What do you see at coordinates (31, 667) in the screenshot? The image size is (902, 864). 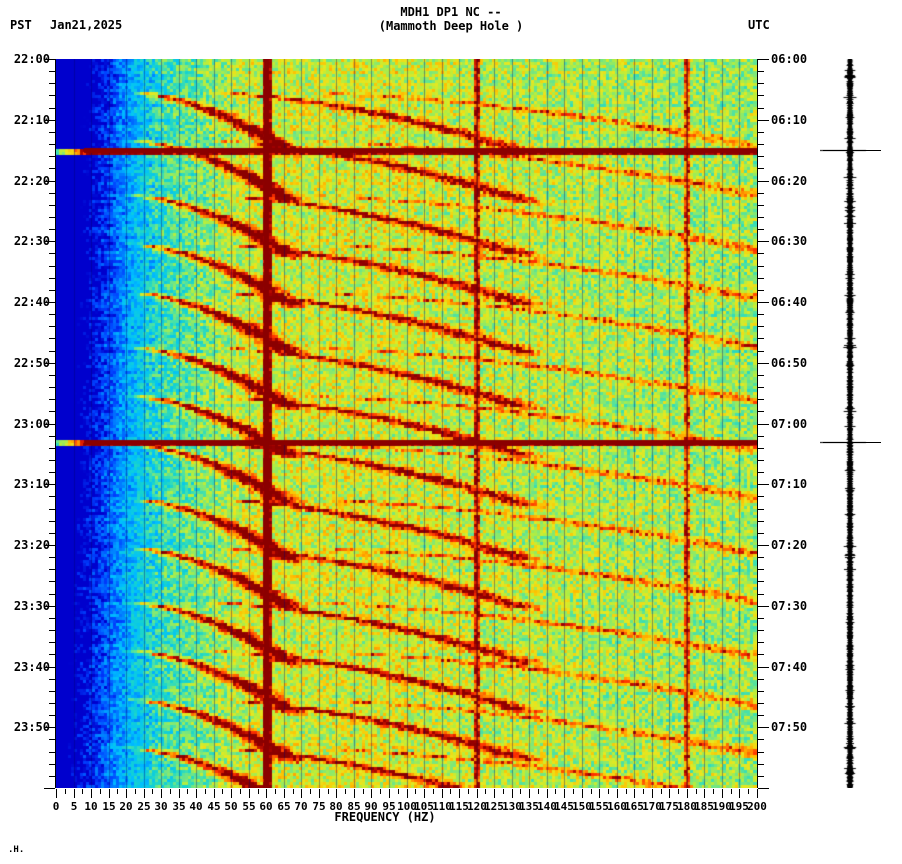 I see `time-label-left: 23:40` at bounding box center [31, 667].